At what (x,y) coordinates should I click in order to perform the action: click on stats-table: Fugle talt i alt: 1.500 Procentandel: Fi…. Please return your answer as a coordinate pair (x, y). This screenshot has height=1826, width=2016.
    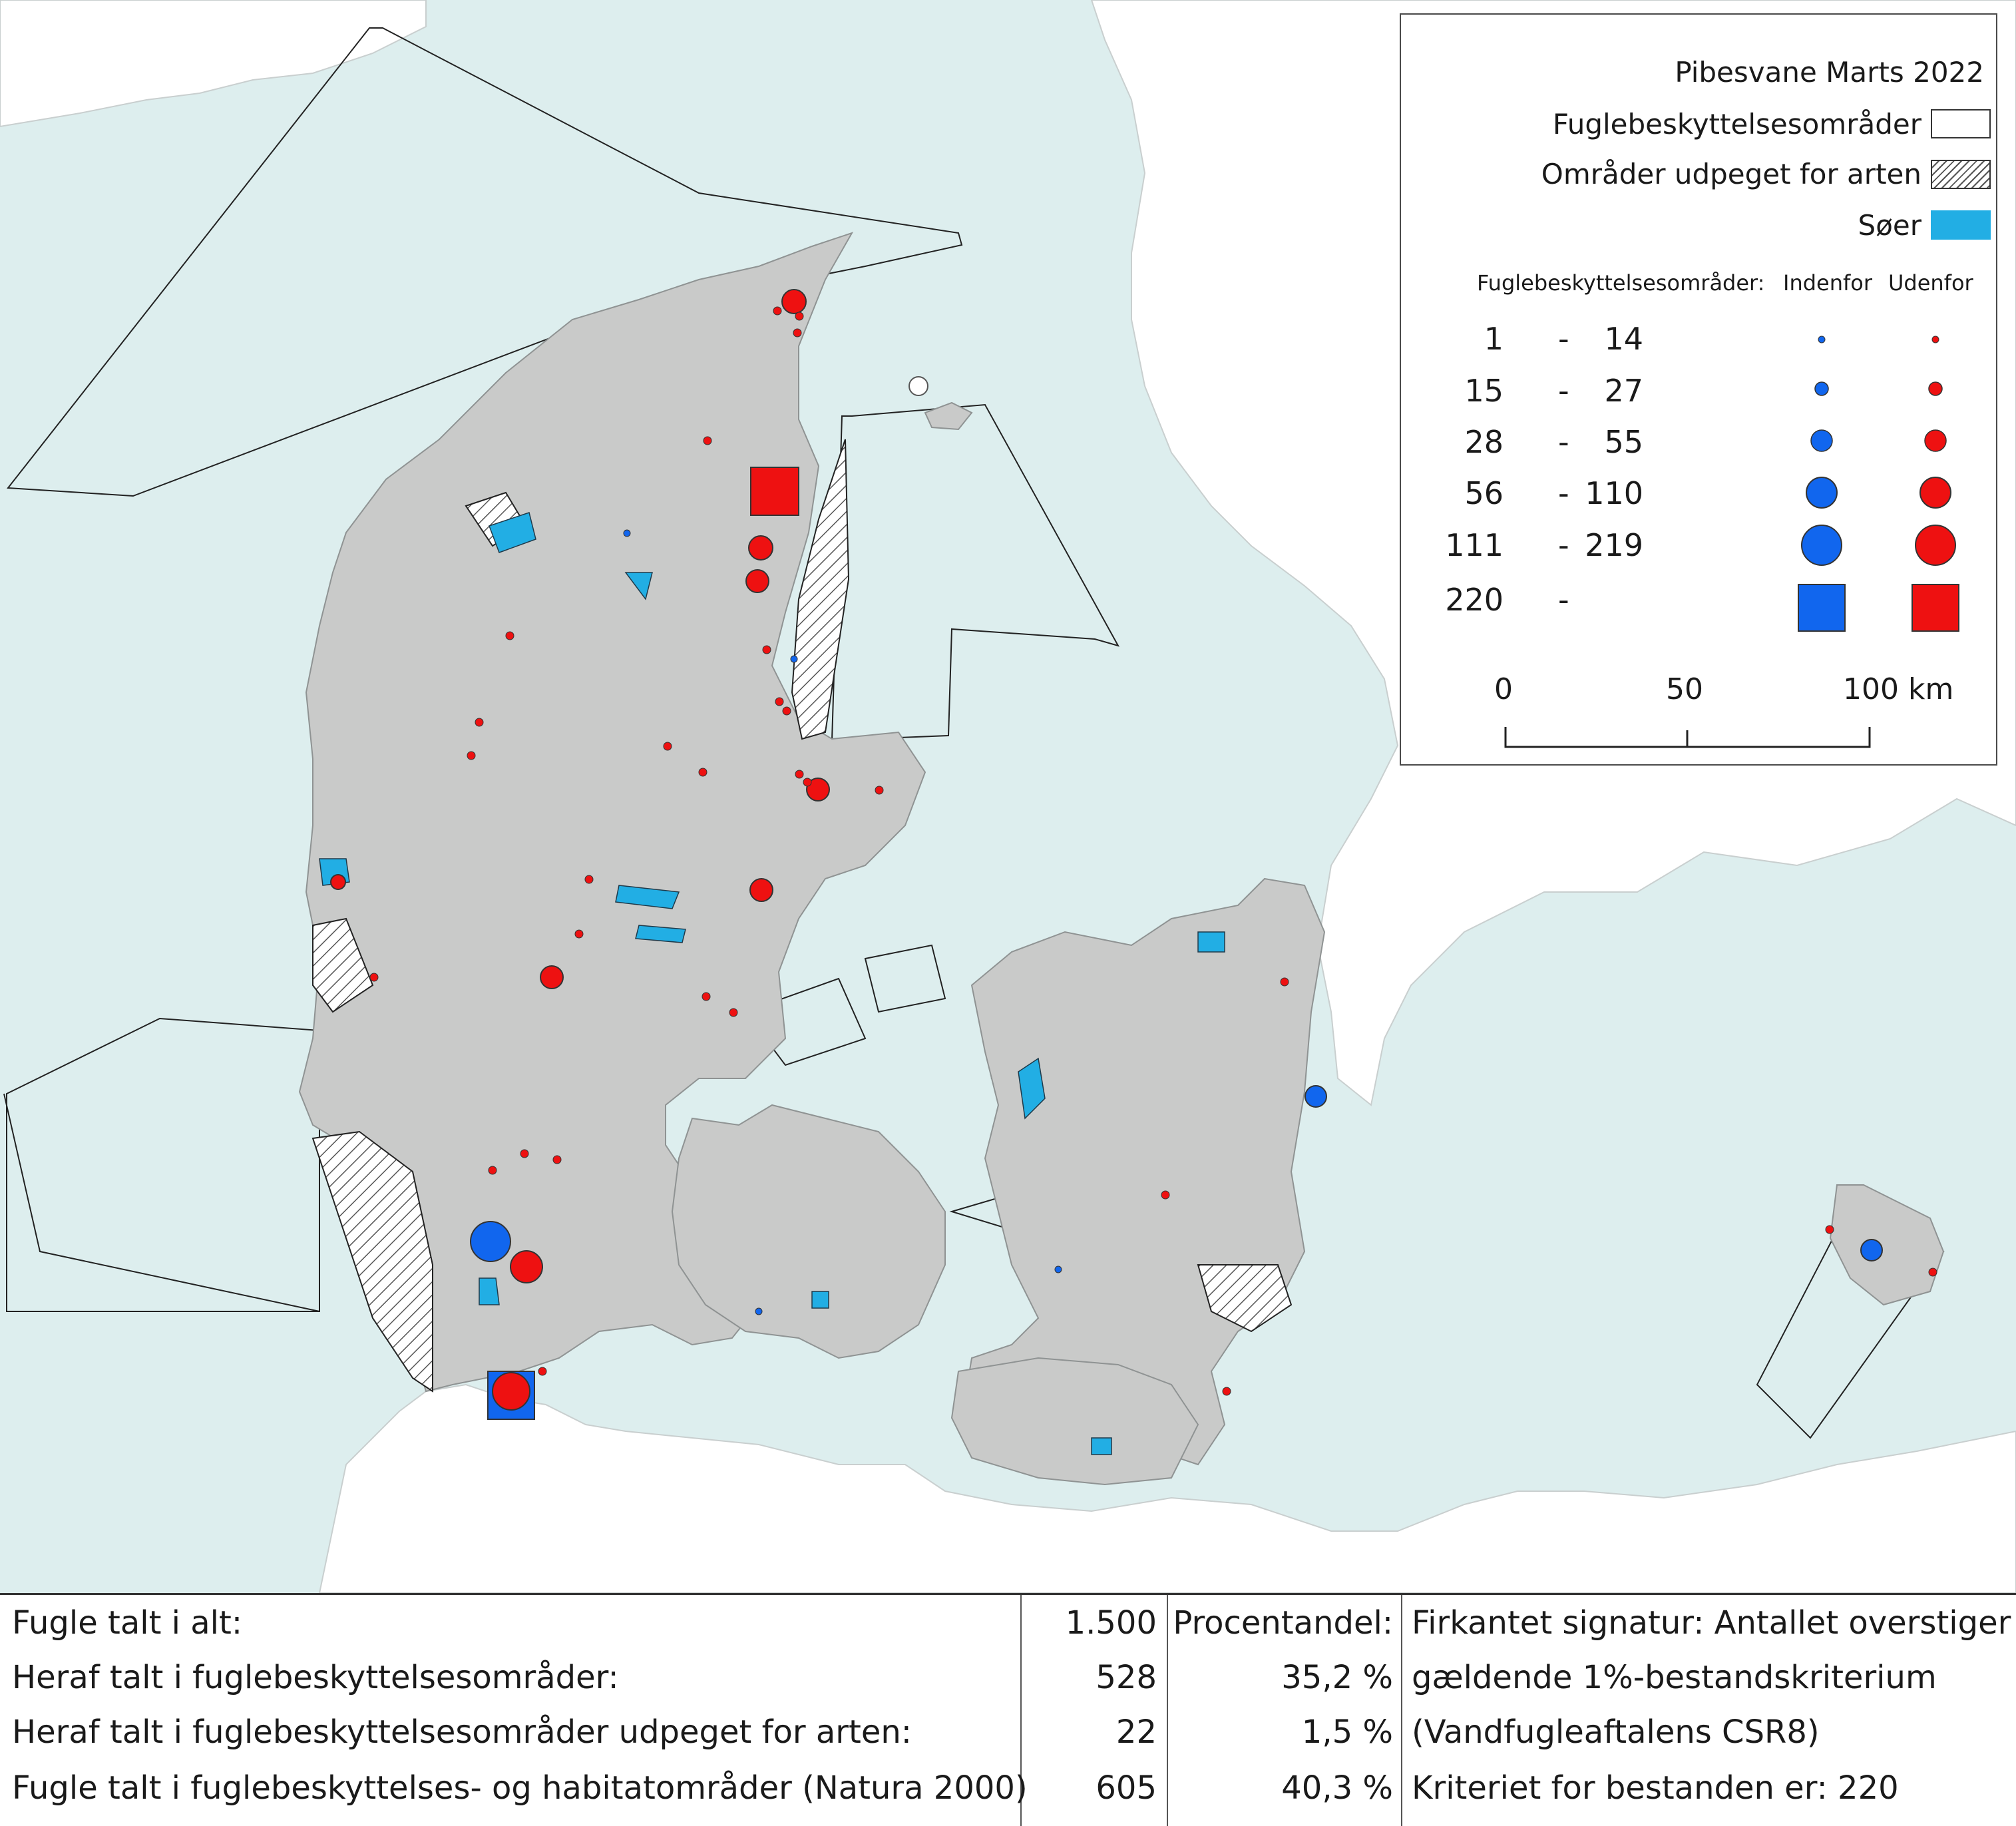
    Looking at the image, I should click on (1008, 1709).